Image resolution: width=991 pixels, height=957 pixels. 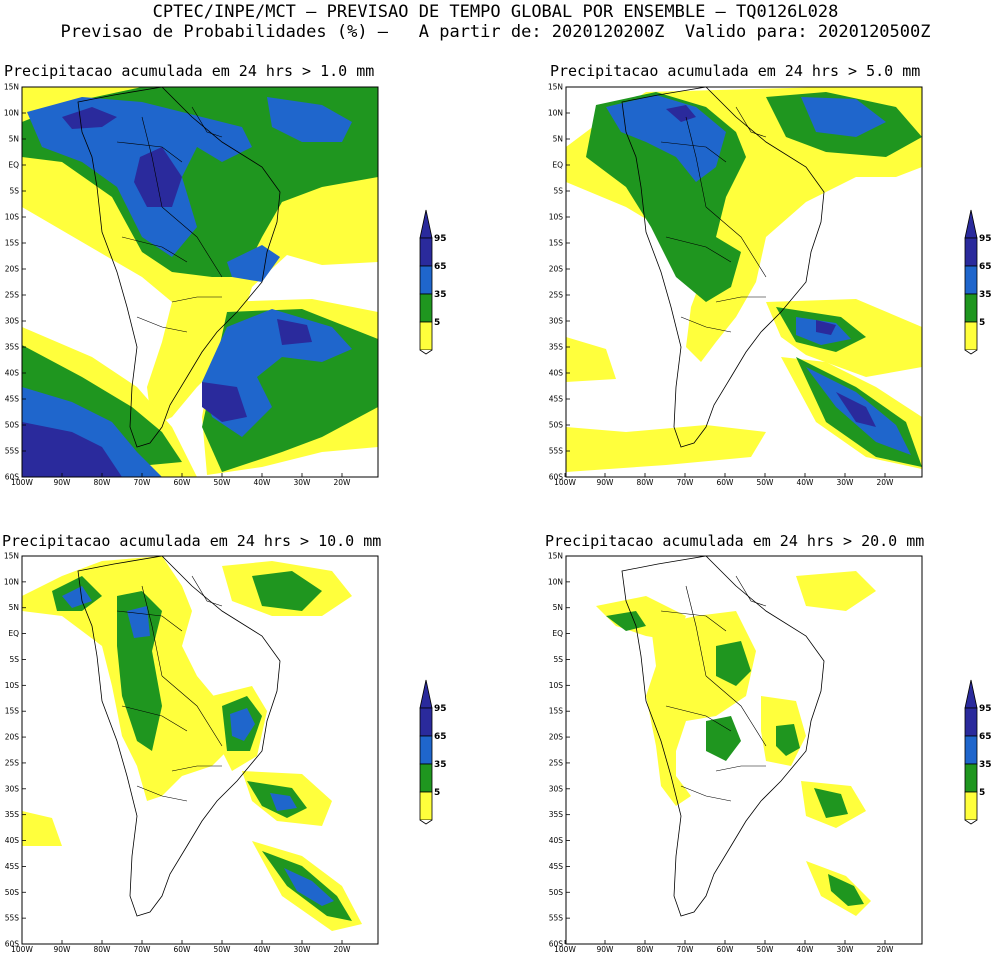 I want to click on lon-label: 100W, so click(x=22, y=949).